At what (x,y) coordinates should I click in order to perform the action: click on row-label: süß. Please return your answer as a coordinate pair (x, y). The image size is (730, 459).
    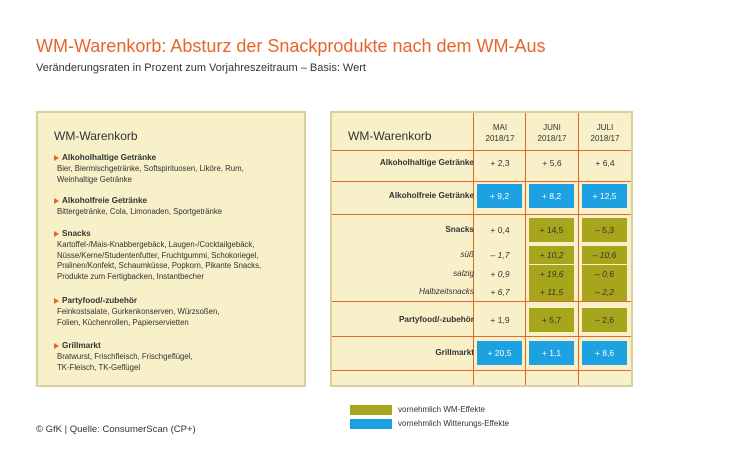
    Looking at the image, I should click on (467, 254).